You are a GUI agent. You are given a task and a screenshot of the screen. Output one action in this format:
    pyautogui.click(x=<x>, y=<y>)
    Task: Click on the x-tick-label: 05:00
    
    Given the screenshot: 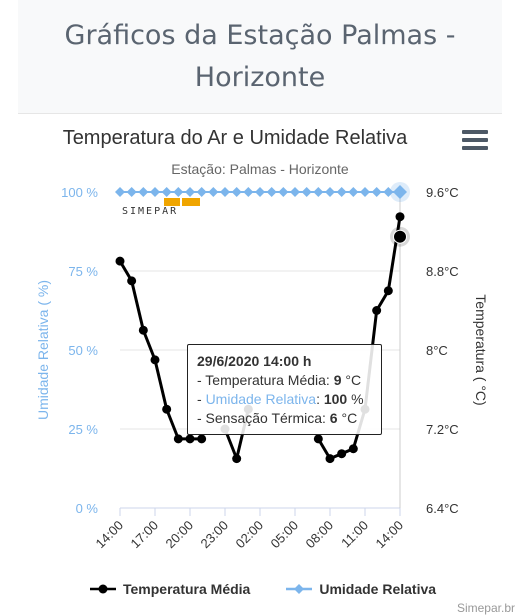 What is the action you would take?
    pyautogui.click(x=285, y=535)
    